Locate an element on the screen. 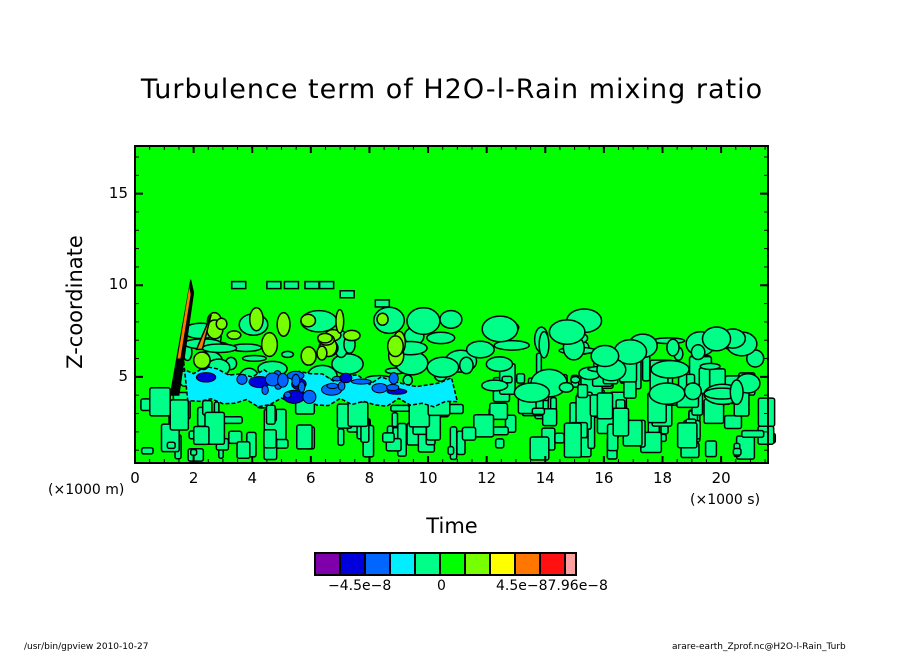 Image resolution: width=904 pixels, height=654 pixels. footer-right: arare-earth_Zprof.nc@H2O-l-Rain_Turb is located at coordinates (759, 647).